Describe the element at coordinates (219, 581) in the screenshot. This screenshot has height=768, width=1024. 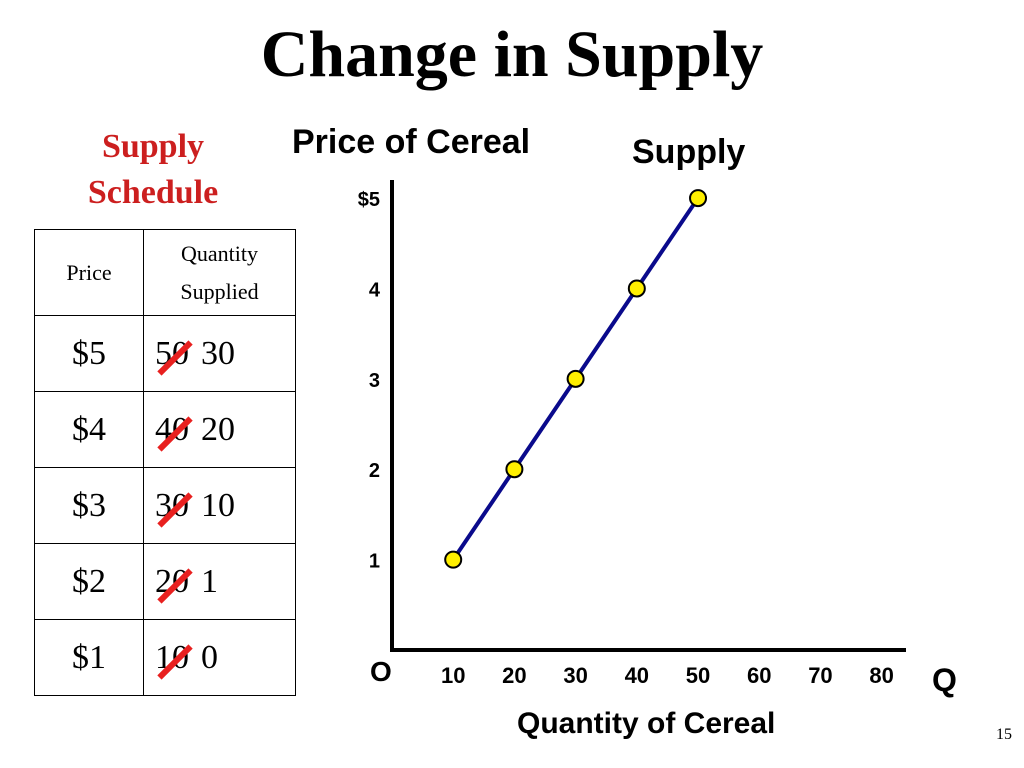
I see `row-quantity: 20 1` at that location.